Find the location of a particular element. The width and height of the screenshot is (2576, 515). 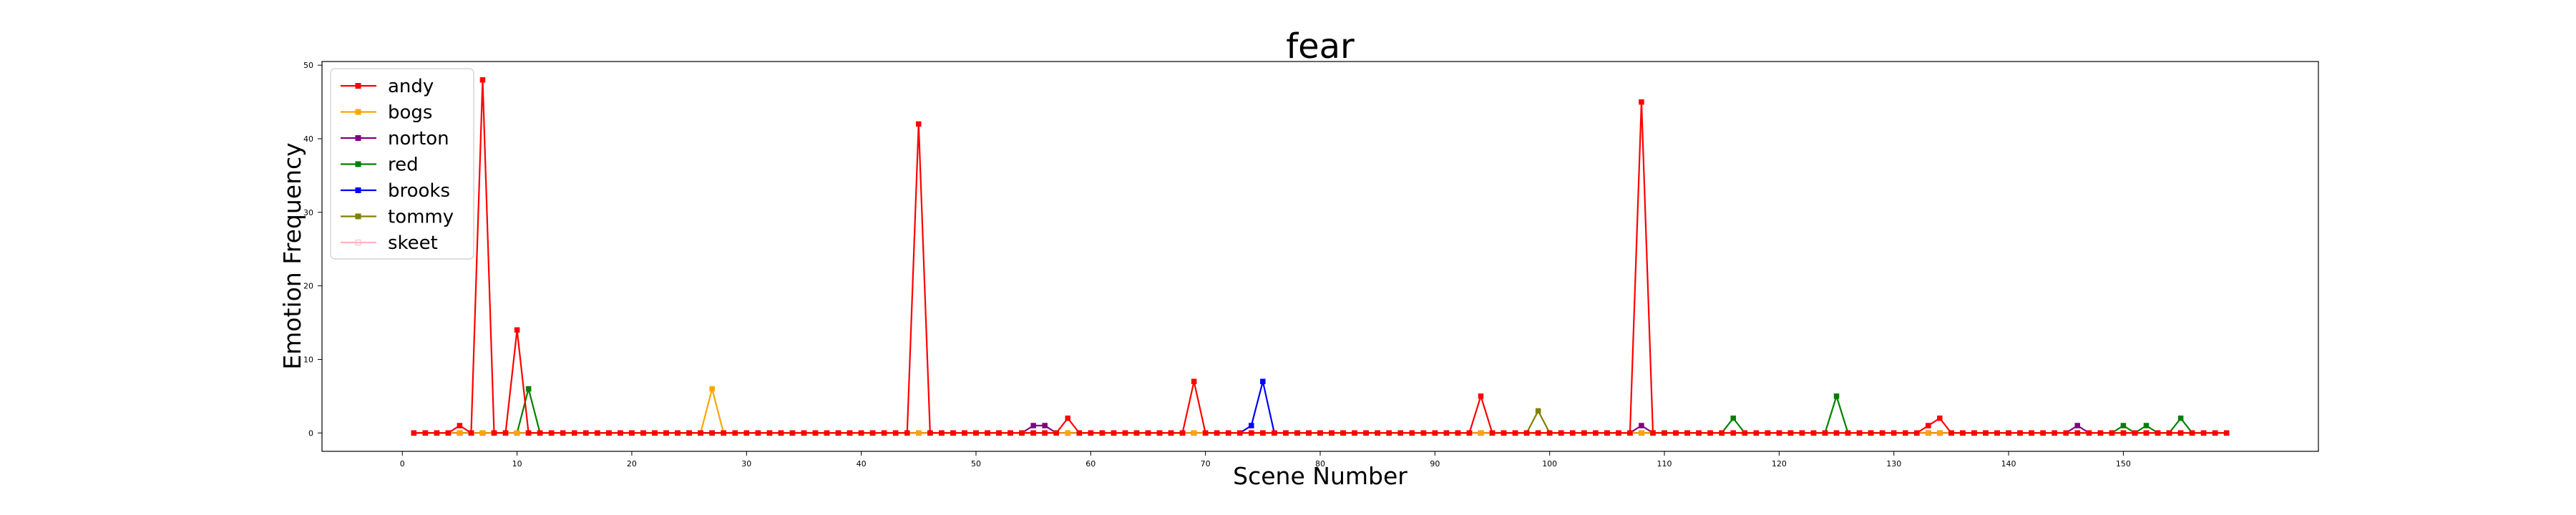

legend-entry-skeet: skeet is located at coordinates (390, 243).